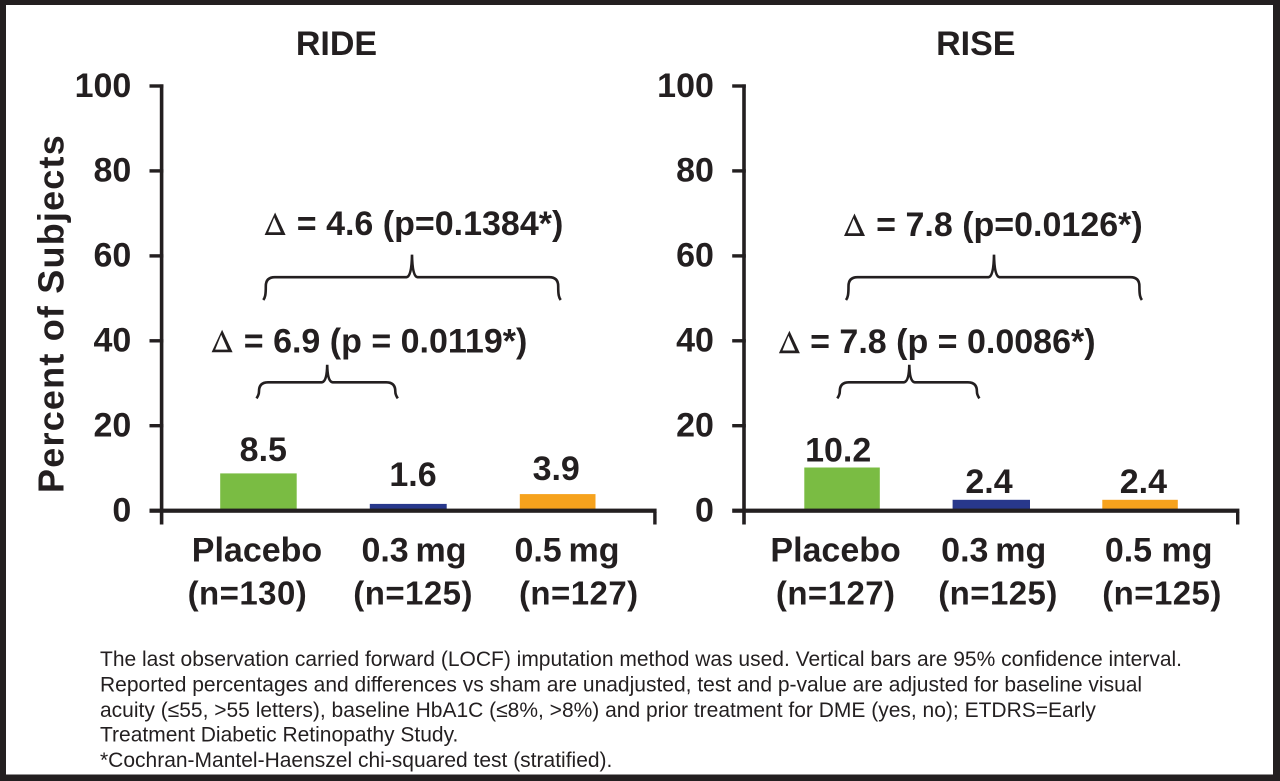 Image resolution: width=1280 pixels, height=781 pixels. Describe the element at coordinates (992, 225) in the screenshot. I see `svg-text: Δ = 7.8 (p=0.0126*)` at that location.